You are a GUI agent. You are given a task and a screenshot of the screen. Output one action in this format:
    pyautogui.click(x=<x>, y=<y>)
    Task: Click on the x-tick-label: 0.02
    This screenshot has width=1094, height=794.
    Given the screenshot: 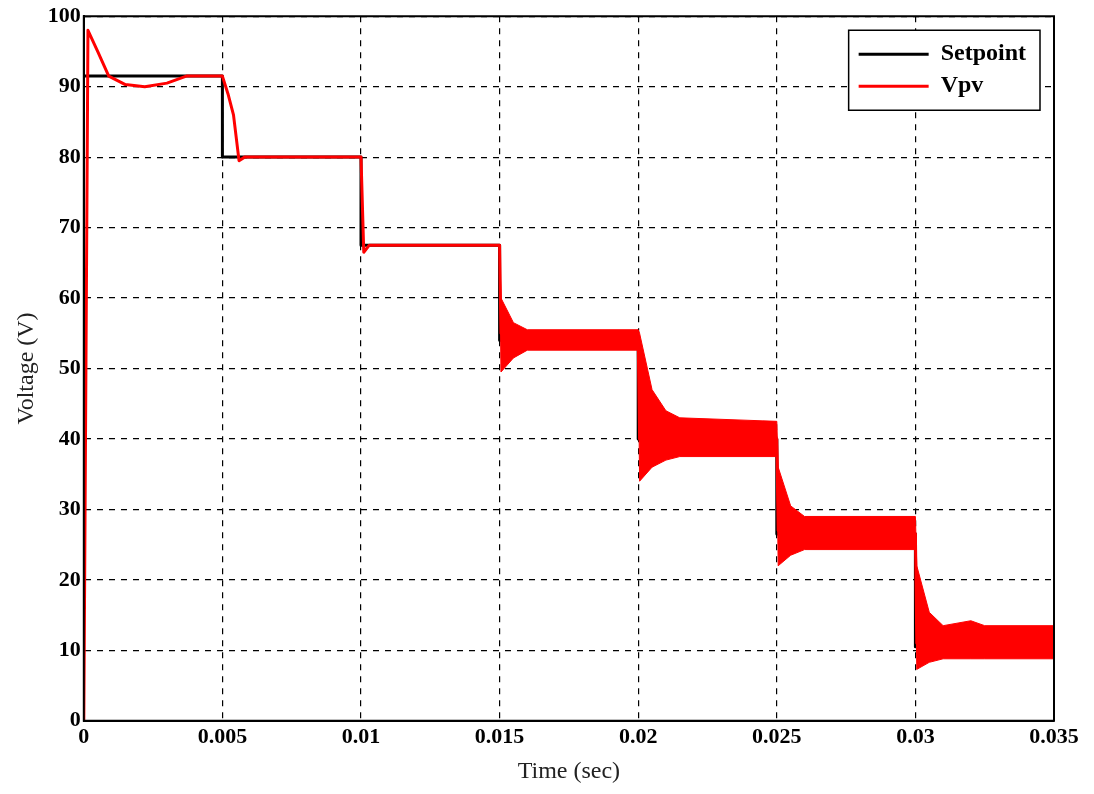 What is the action you would take?
    pyautogui.click(x=638, y=735)
    